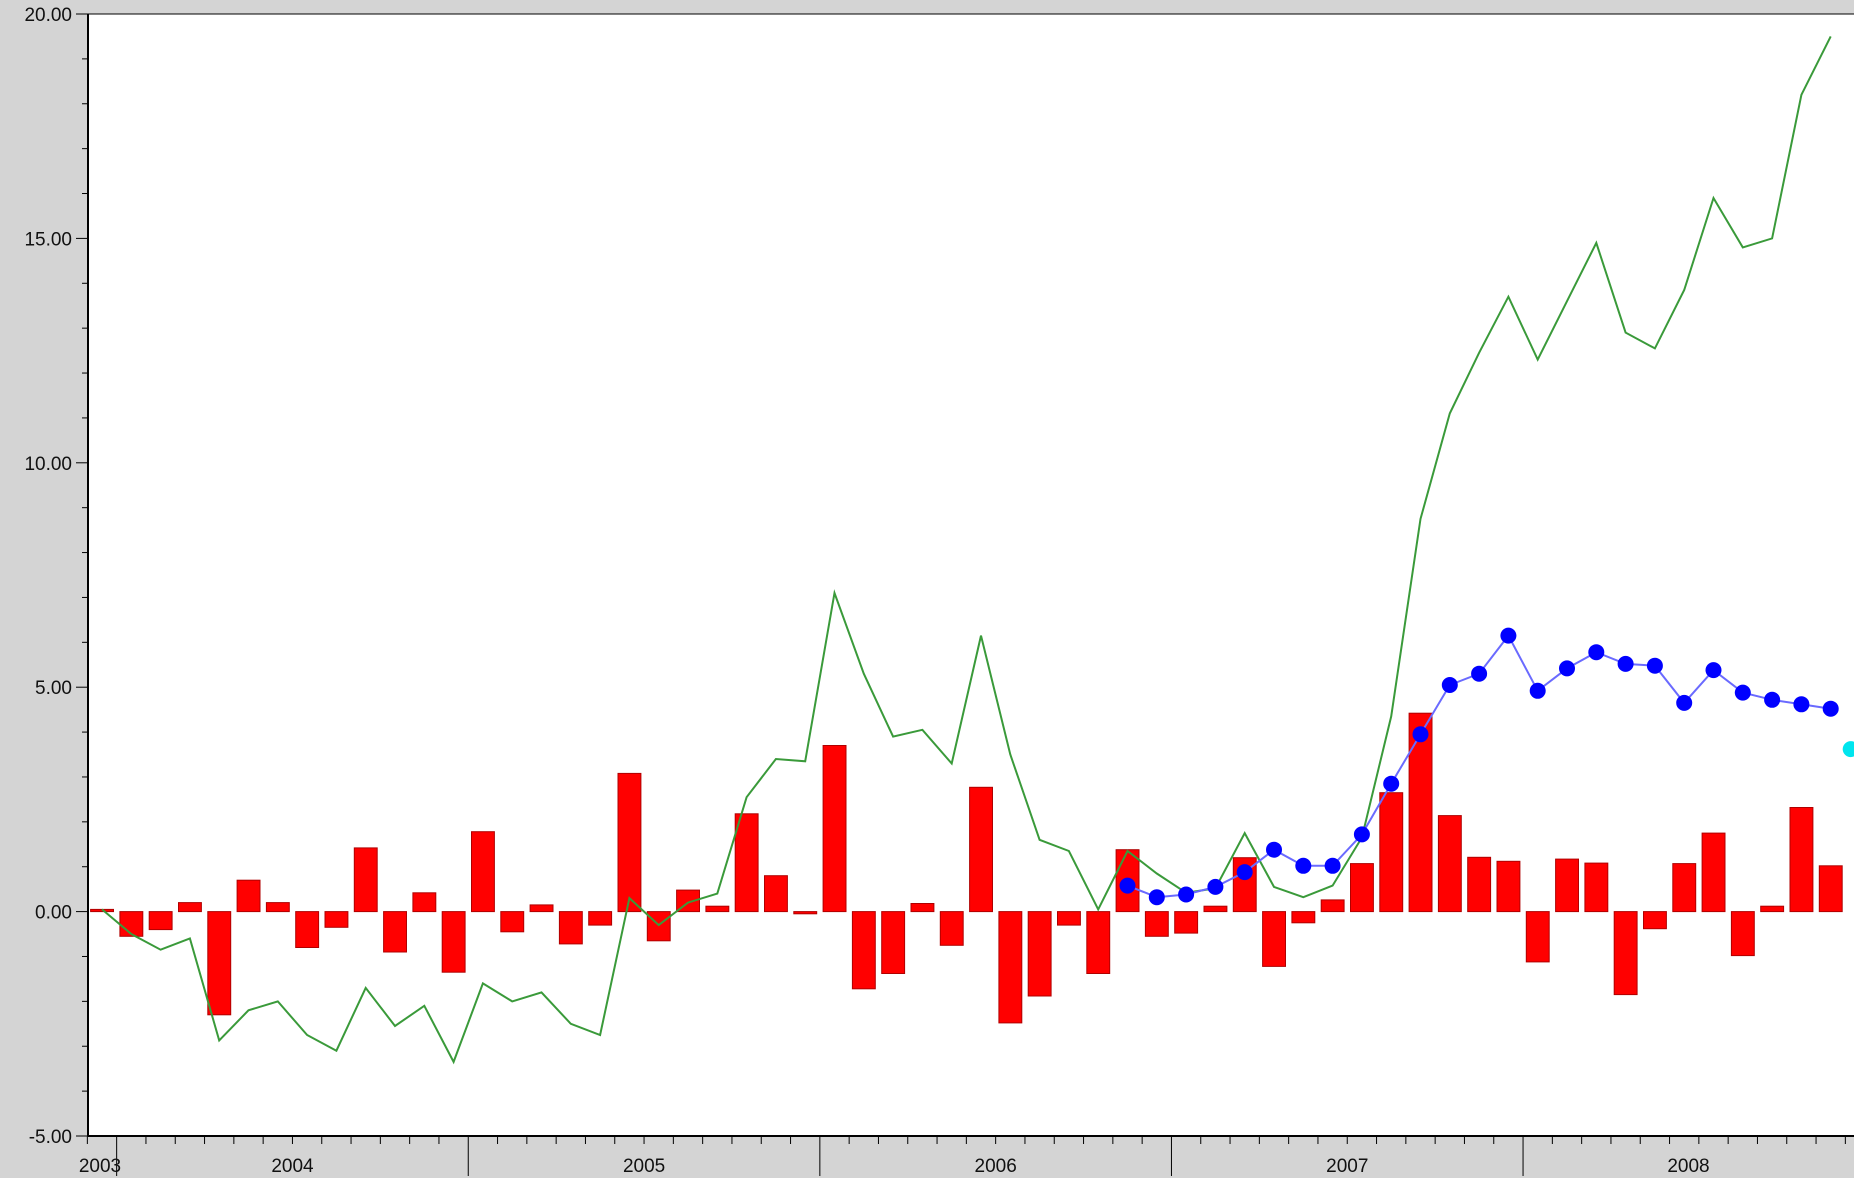 This screenshot has height=1178, width=1854. Describe the element at coordinates (48, 15) in the screenshot. I see `y-tick-label-5: 20.00` at that location.